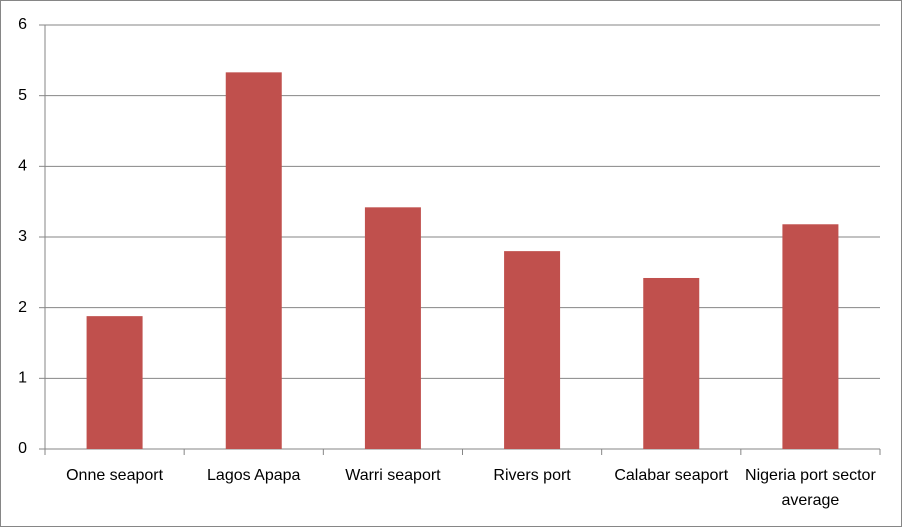 Image resolution: width=902 pixels, height=527 pixels. What do you see at coordinates (22, 448) in the screenshot?
I see `y-tick-label: 0` at bounding box center [22, 448].